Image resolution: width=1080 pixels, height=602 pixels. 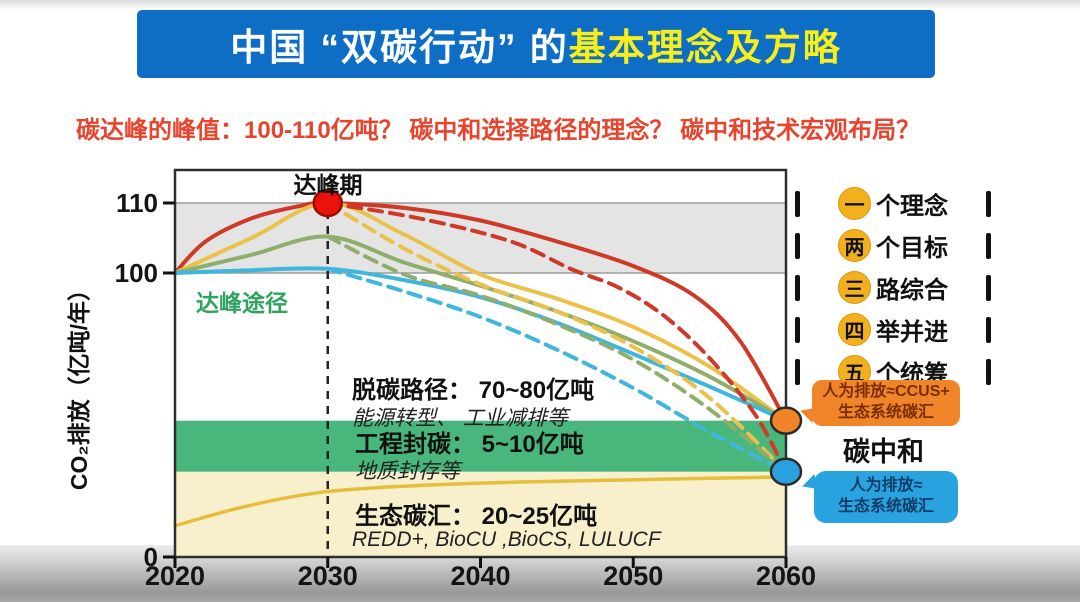 I want to click on eco-endpoint-dot, so click(x=786, y=472).